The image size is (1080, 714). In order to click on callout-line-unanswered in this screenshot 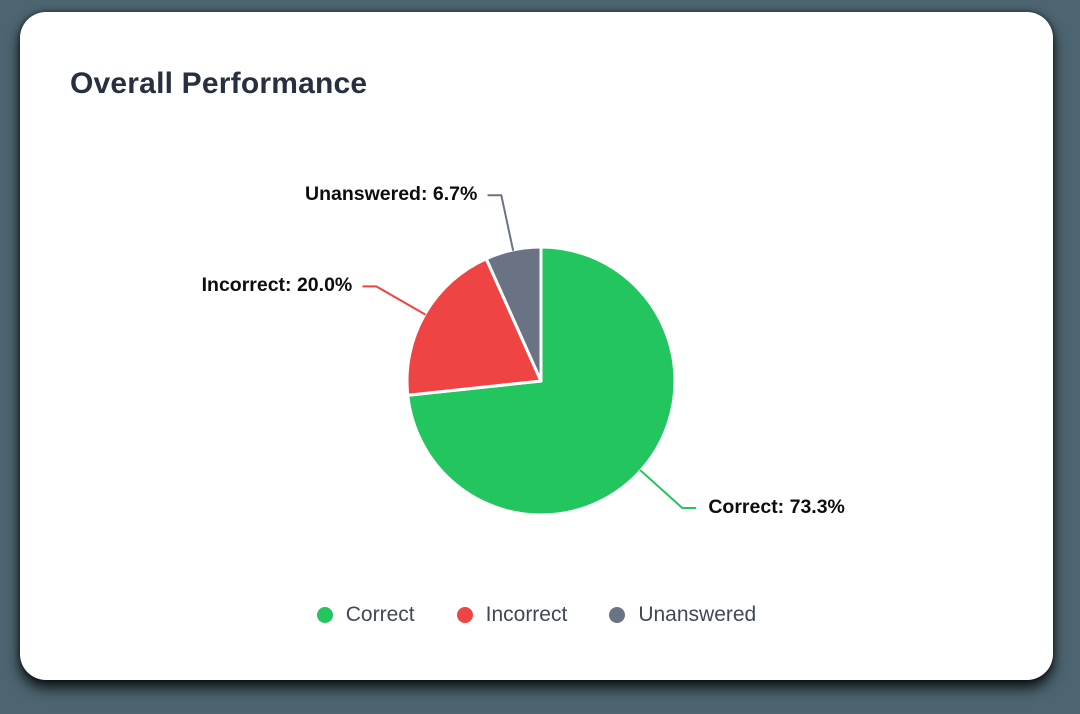, I will do `click(500, 222)`.